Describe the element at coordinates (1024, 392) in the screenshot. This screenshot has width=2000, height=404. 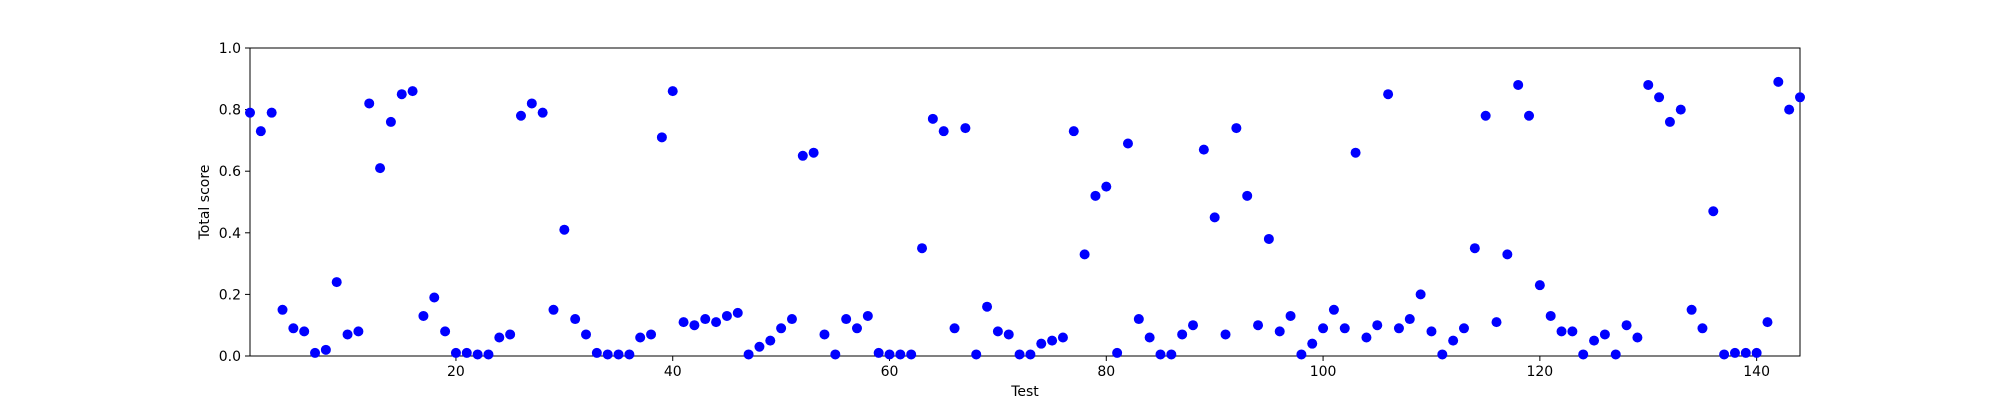
I see `x-axis-label: Test` at that location.